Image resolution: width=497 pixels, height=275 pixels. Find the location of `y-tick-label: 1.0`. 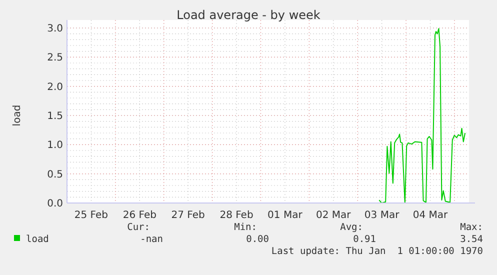

y-tick-label: 1.0 is located at coordinates (55, 146).